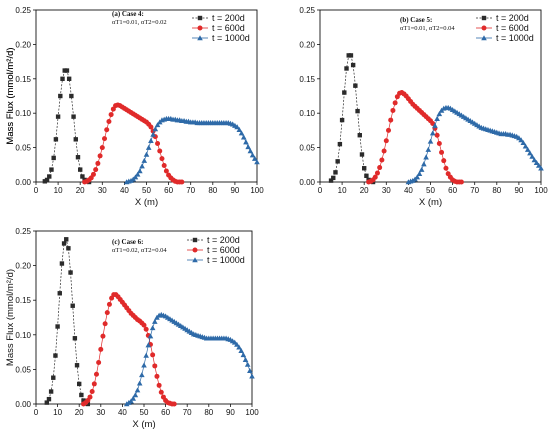 The height and width of the screenshot is (434, 550). Describe the element at coordinates (452, 190) in the screenshot. I see `x-tick-label: 60` at that location.